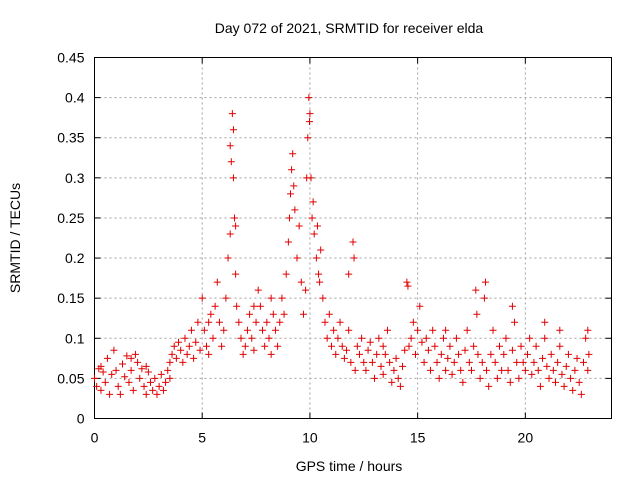  What do you see at coordinates (70, 238) in the screenshot?
I see `y-tick-labels: 0 0.05 0.1 0.15 0.2 0.25 0.3 0.35 0.4 0.45` at bounding box center [70, 238].